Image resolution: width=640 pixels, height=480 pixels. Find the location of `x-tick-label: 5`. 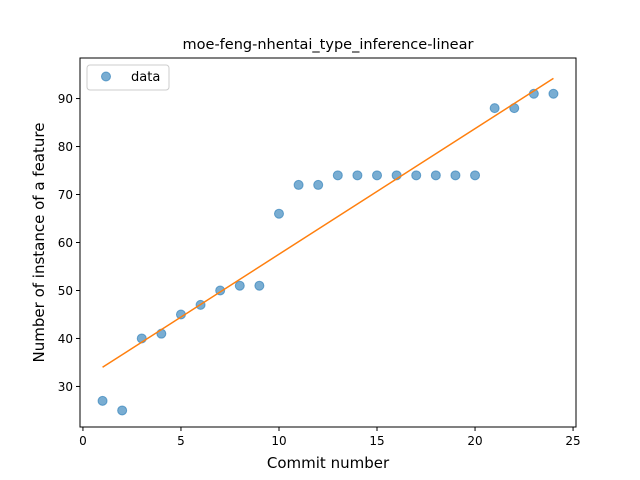

x-tick-label: 5 is located at coordinates (181, 441).